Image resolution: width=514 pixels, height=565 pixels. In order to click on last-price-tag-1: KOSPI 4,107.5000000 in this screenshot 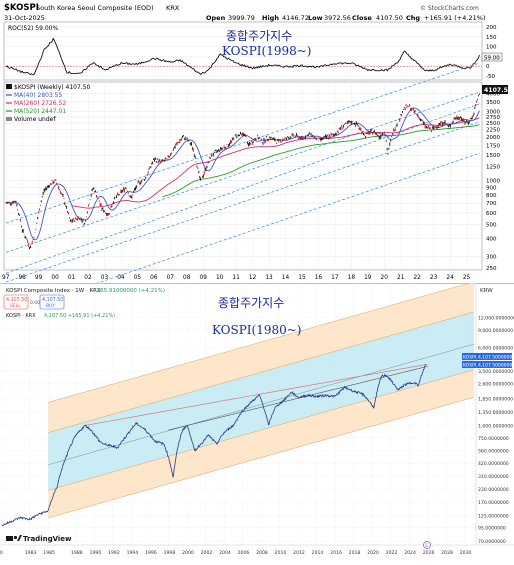, I will do `click(487, 357)`.